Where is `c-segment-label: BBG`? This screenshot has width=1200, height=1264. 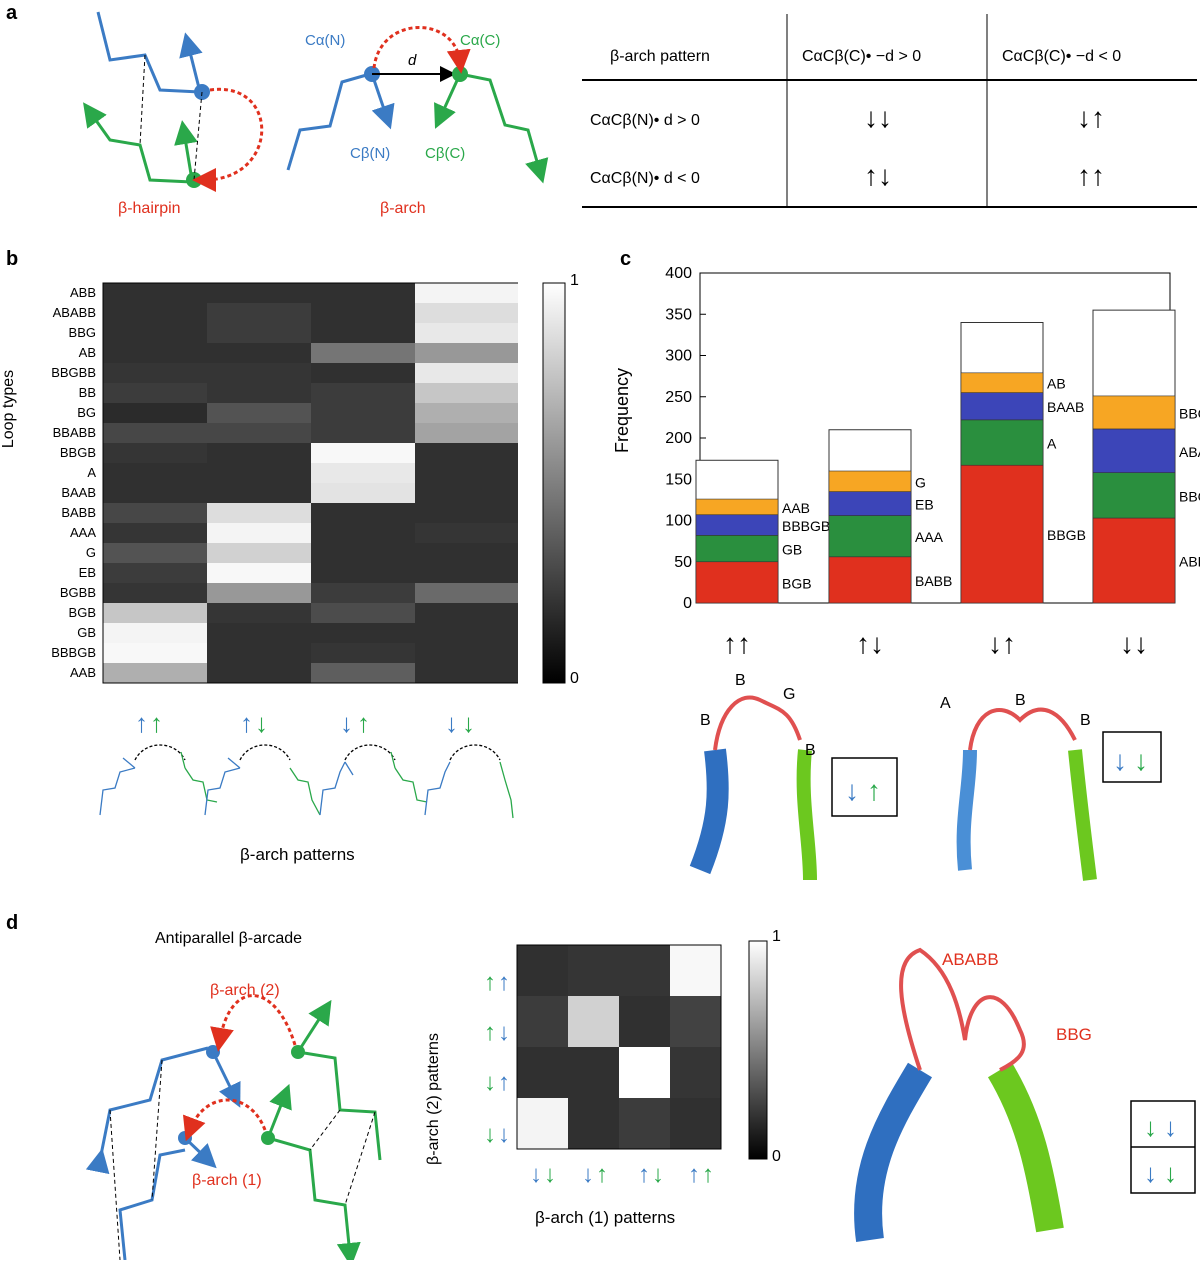 c-segment-label: BBG is located at coordinates (1189, 496).